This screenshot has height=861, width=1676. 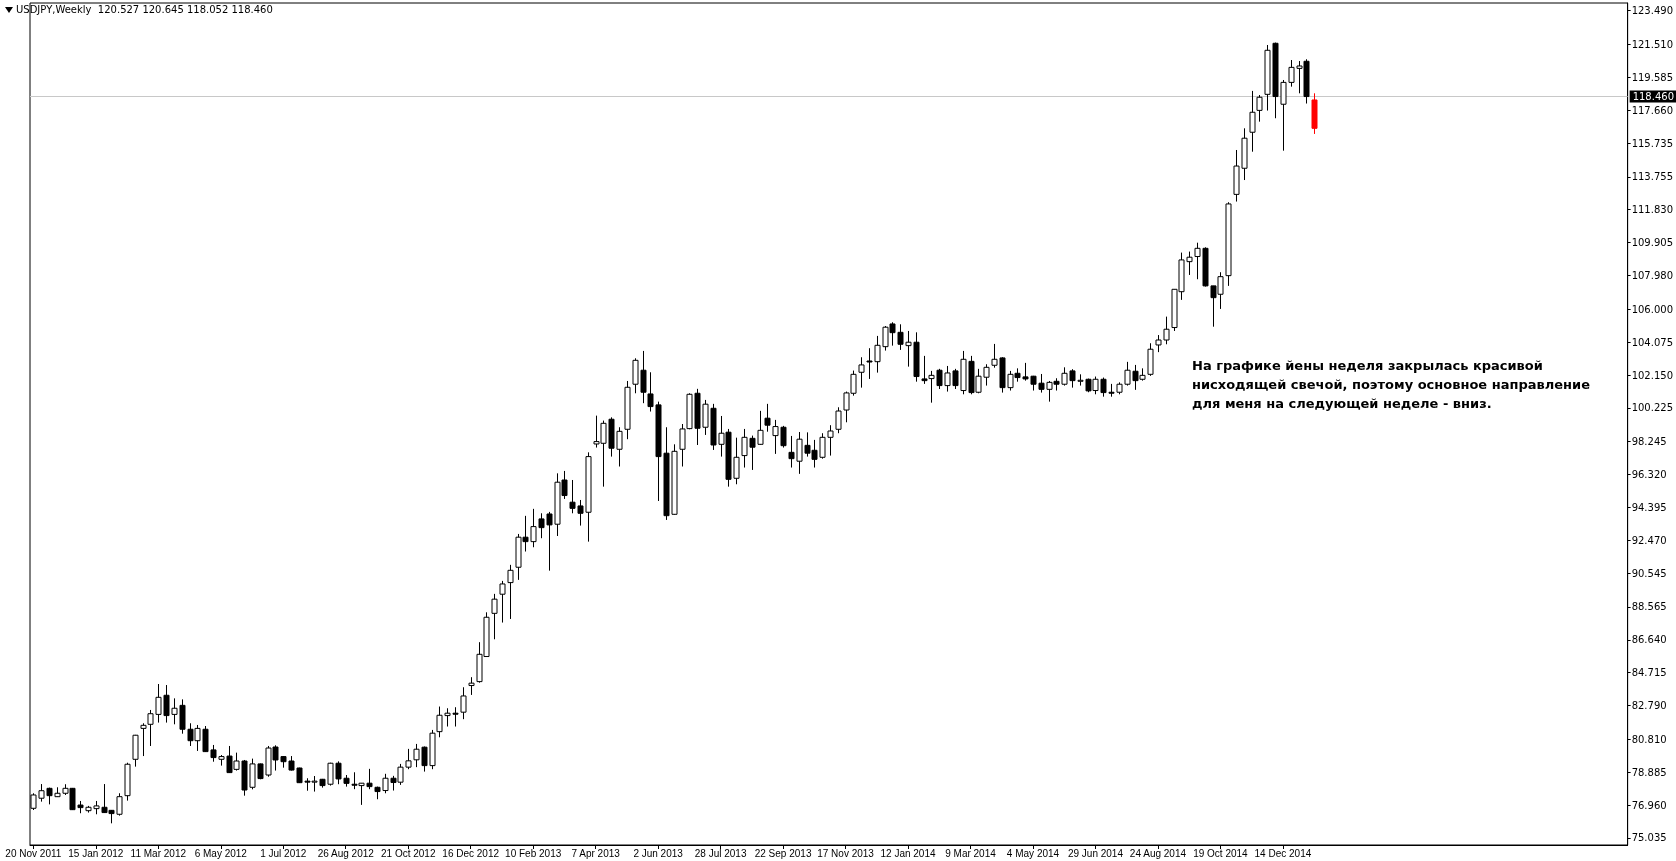 What do you see at coordinates (1649, 640) in the screenshot?
I see `y-tick-label: 86.640` at bounding box center [1649, 640].